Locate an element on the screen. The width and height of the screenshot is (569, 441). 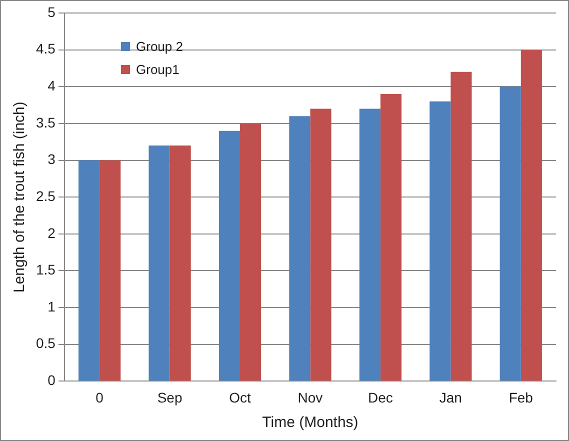
x-tick-label: Jan is located at coordinates (450, 397).